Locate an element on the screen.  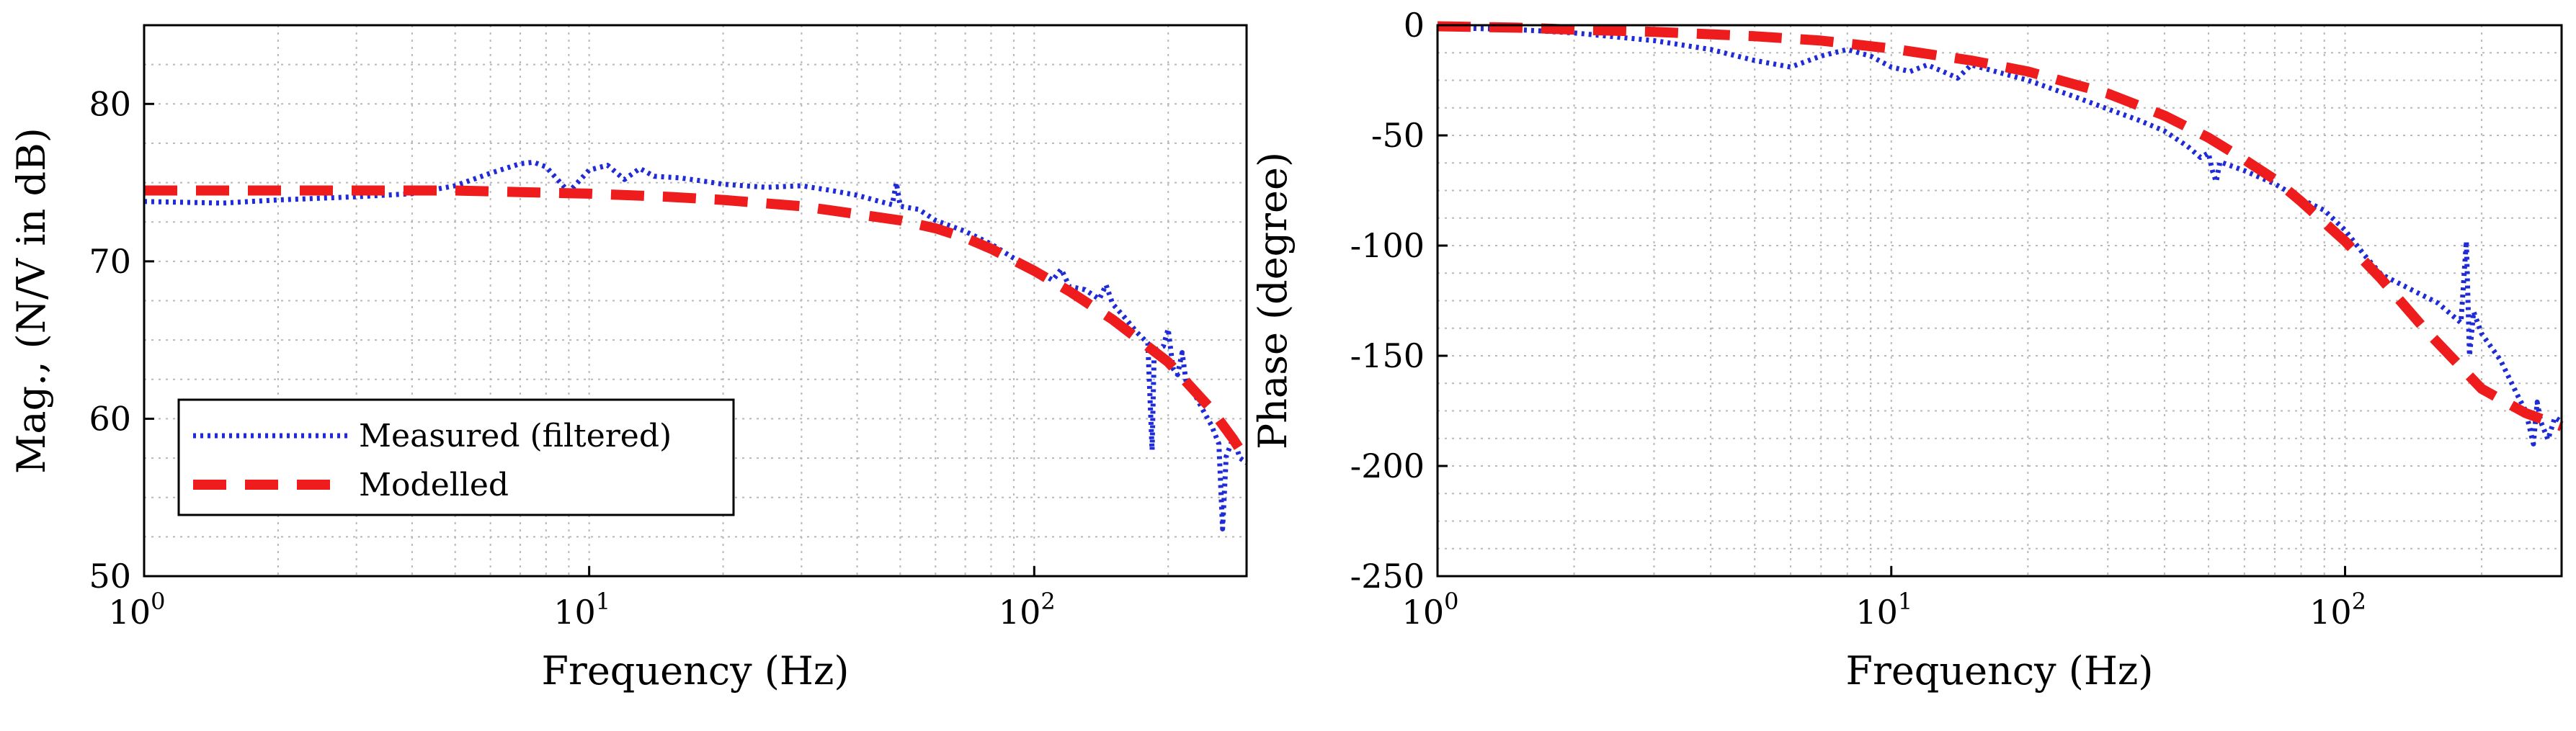
y-tick-label: 60 is located at coordinates (110, 418).